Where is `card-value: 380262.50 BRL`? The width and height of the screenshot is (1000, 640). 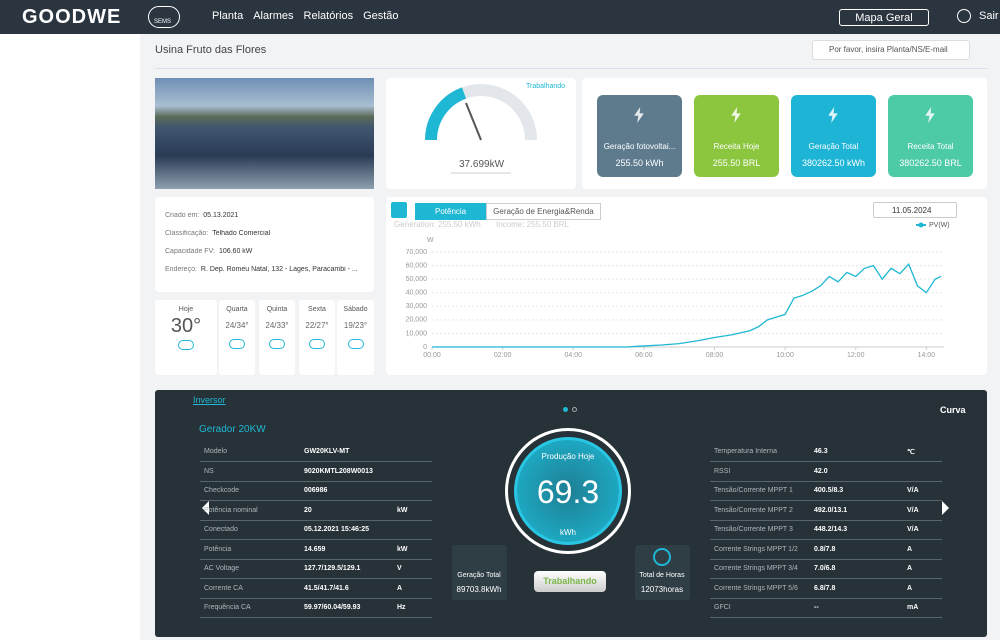
card-value: 380262.50 BRL is located at coordinates (930, 163).